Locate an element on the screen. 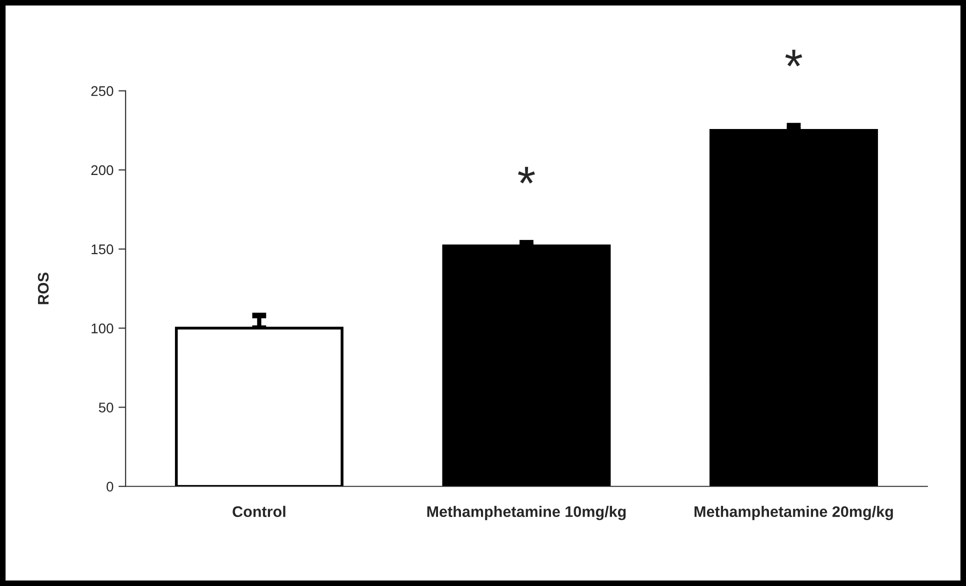 The width and height of the screenshot is (966, 586). x-tick-label: Methamphetamine 20mg/kg is located at coordinates (793, 513).